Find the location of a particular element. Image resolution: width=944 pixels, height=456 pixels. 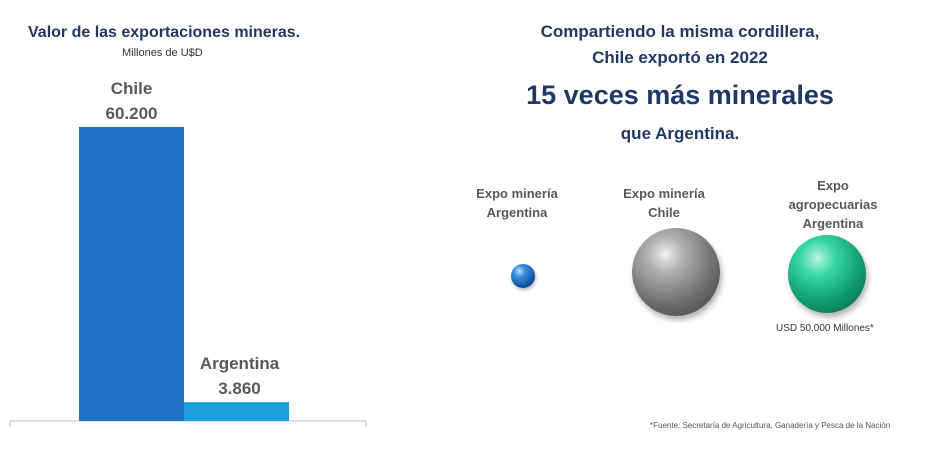

bar-value-label: 3.860 is located at coordinates (239, 388).